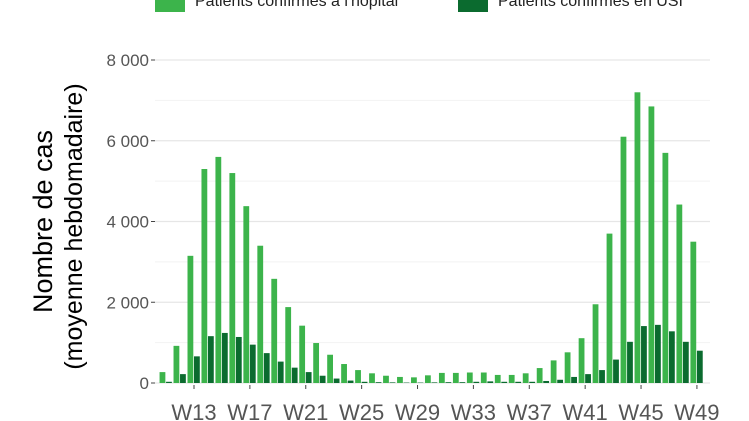 This screenshot has height=421, width=749. Describe the element at coordinates (361, 410) in the screenshot. I see `x-tick-label: W25` at that location.